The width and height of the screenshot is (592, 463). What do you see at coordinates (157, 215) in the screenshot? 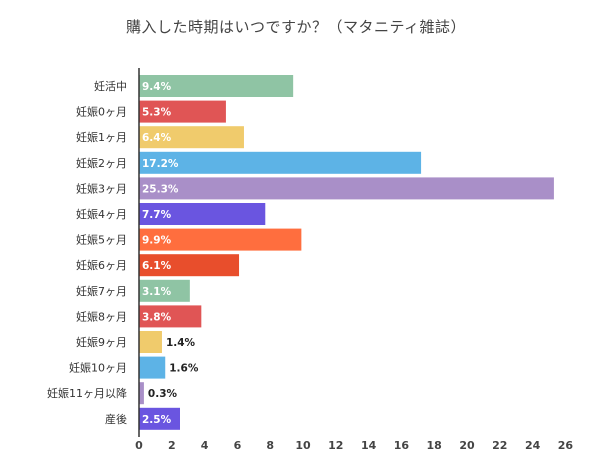
I see `data-label: 7.7%` at bounding box center [157, 215].